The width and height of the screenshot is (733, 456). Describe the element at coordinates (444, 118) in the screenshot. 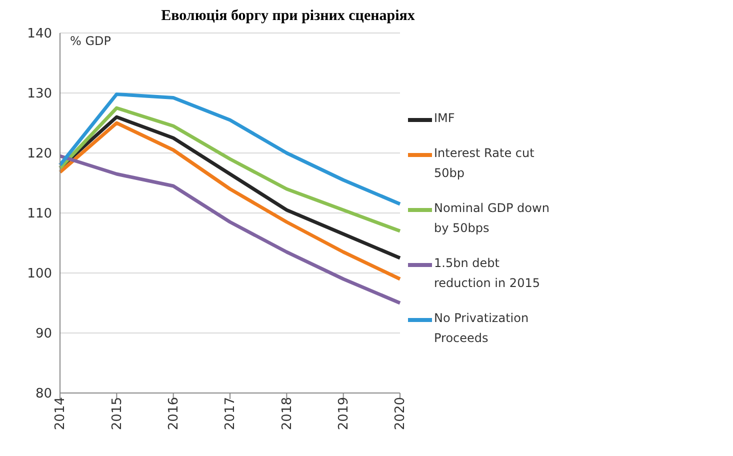

I see `legend-label: IMF` at that location.